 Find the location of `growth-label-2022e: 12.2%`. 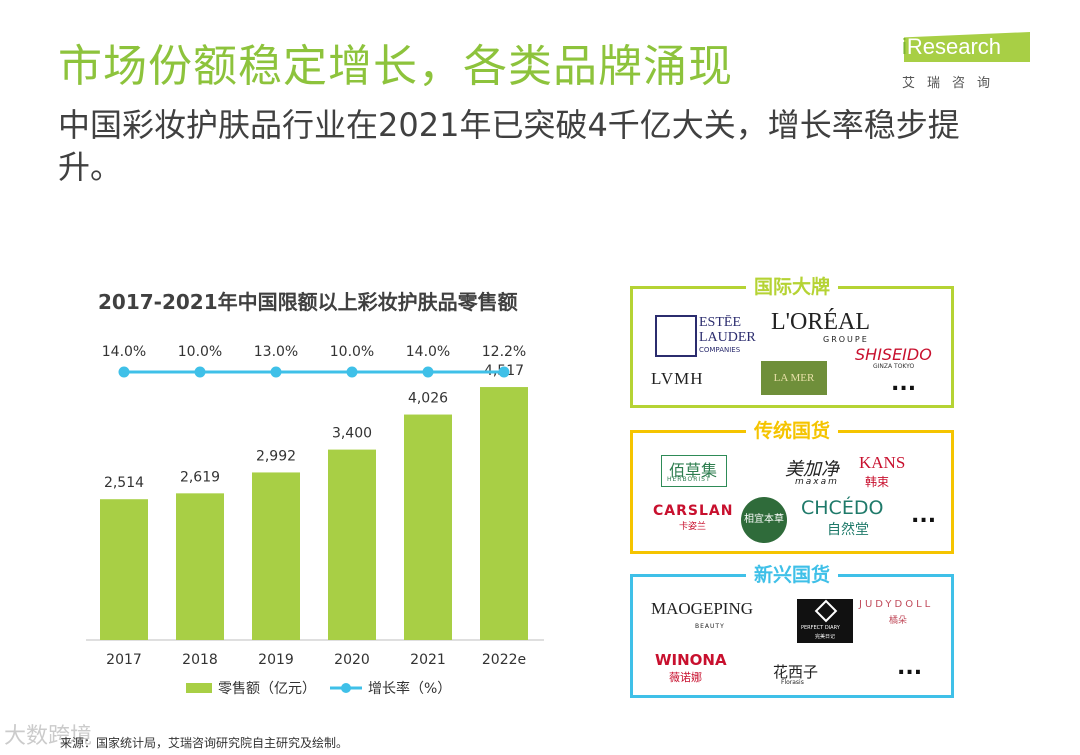

growth-label-2022e: 12.2% is located at coordinates (504, 352).